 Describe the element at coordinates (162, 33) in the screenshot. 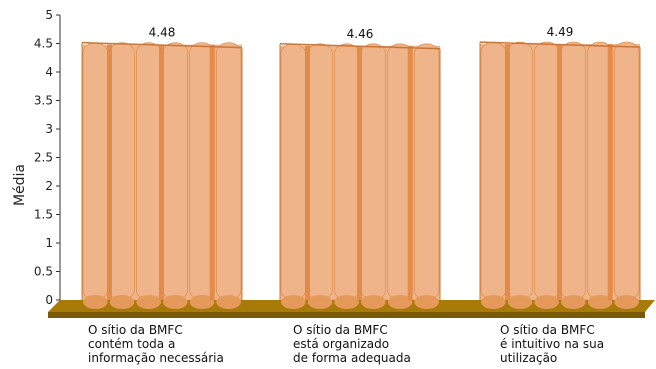

I see `data-label: 4.48` at that location.